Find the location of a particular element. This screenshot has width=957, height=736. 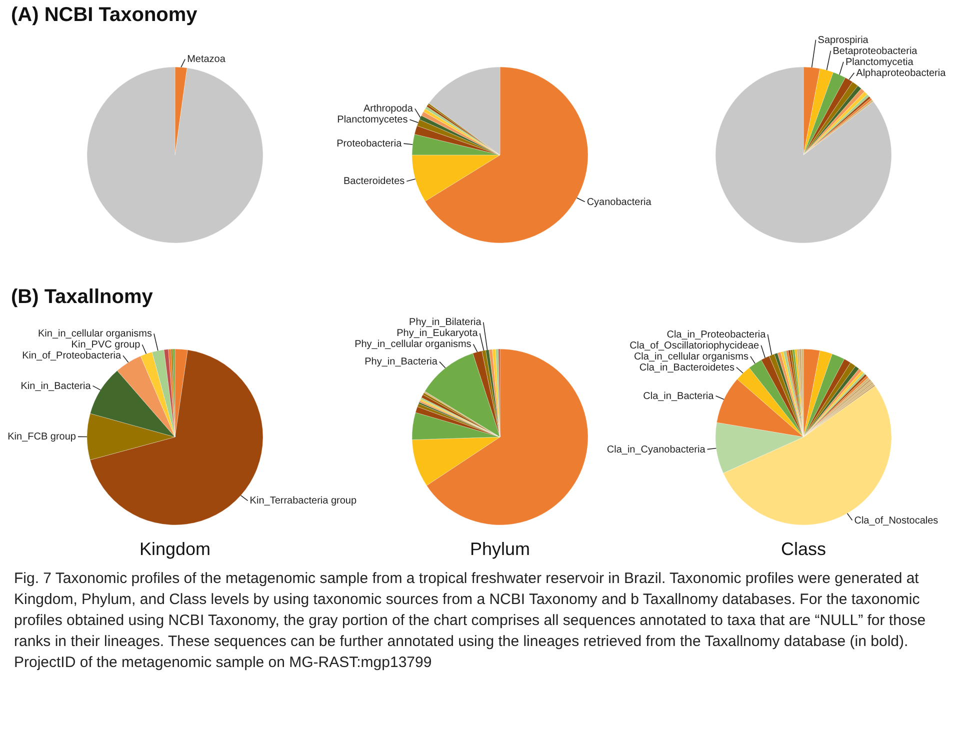

slice-label: Kin_of_Proteobacteria is located at coordinates (72, 356).